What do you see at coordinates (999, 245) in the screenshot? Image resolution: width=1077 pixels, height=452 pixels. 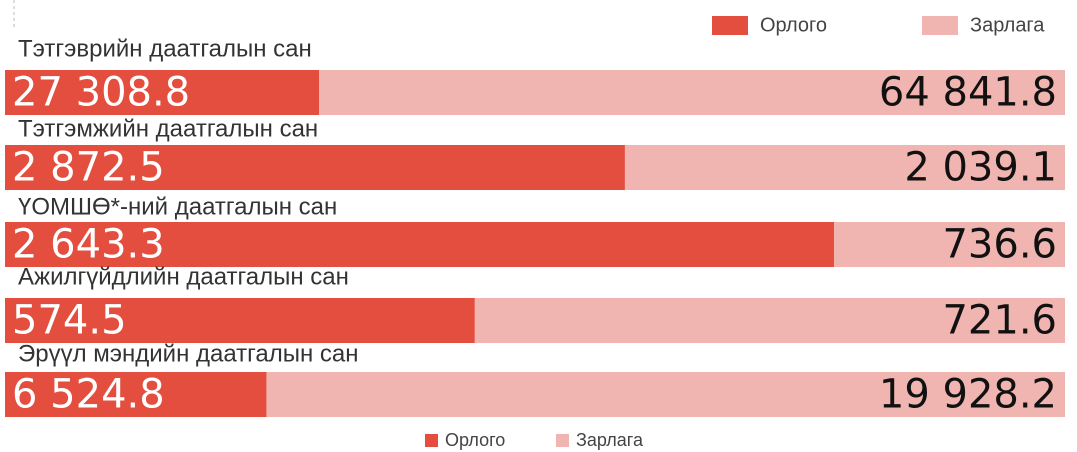 I see `value-label: 736.6` at bounding box center [999, 245].